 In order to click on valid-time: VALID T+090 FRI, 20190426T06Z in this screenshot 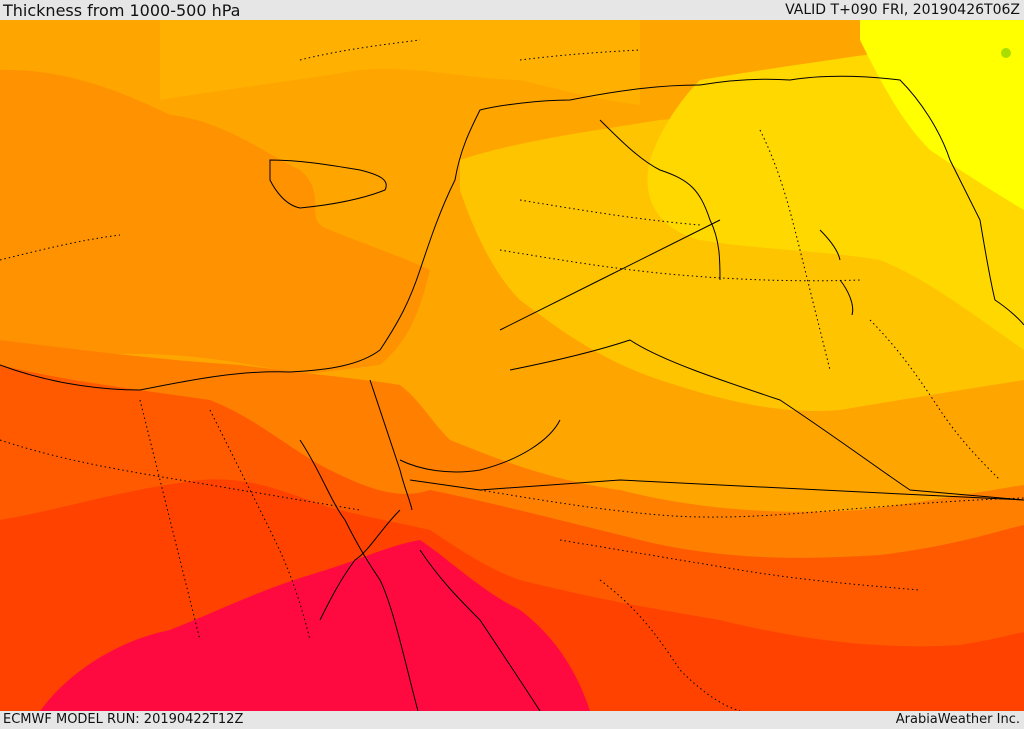, I will do `click(902, 10)`.